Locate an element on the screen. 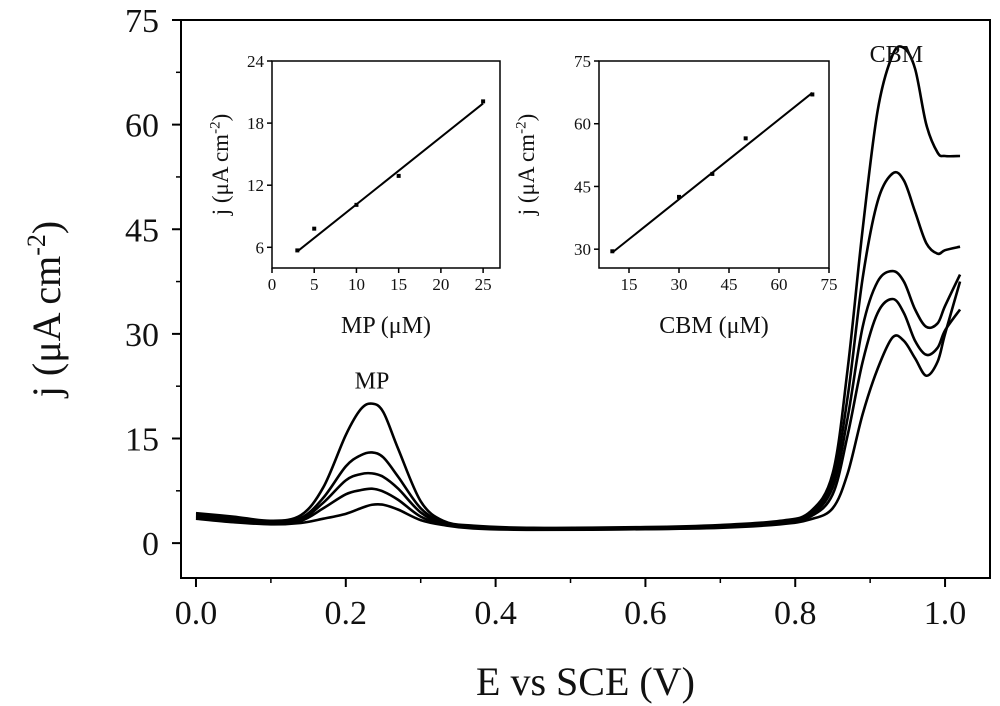 This screenshot has height=706, width=1000. main-y-tick-label: 30 is located at coordinates (142, 335).